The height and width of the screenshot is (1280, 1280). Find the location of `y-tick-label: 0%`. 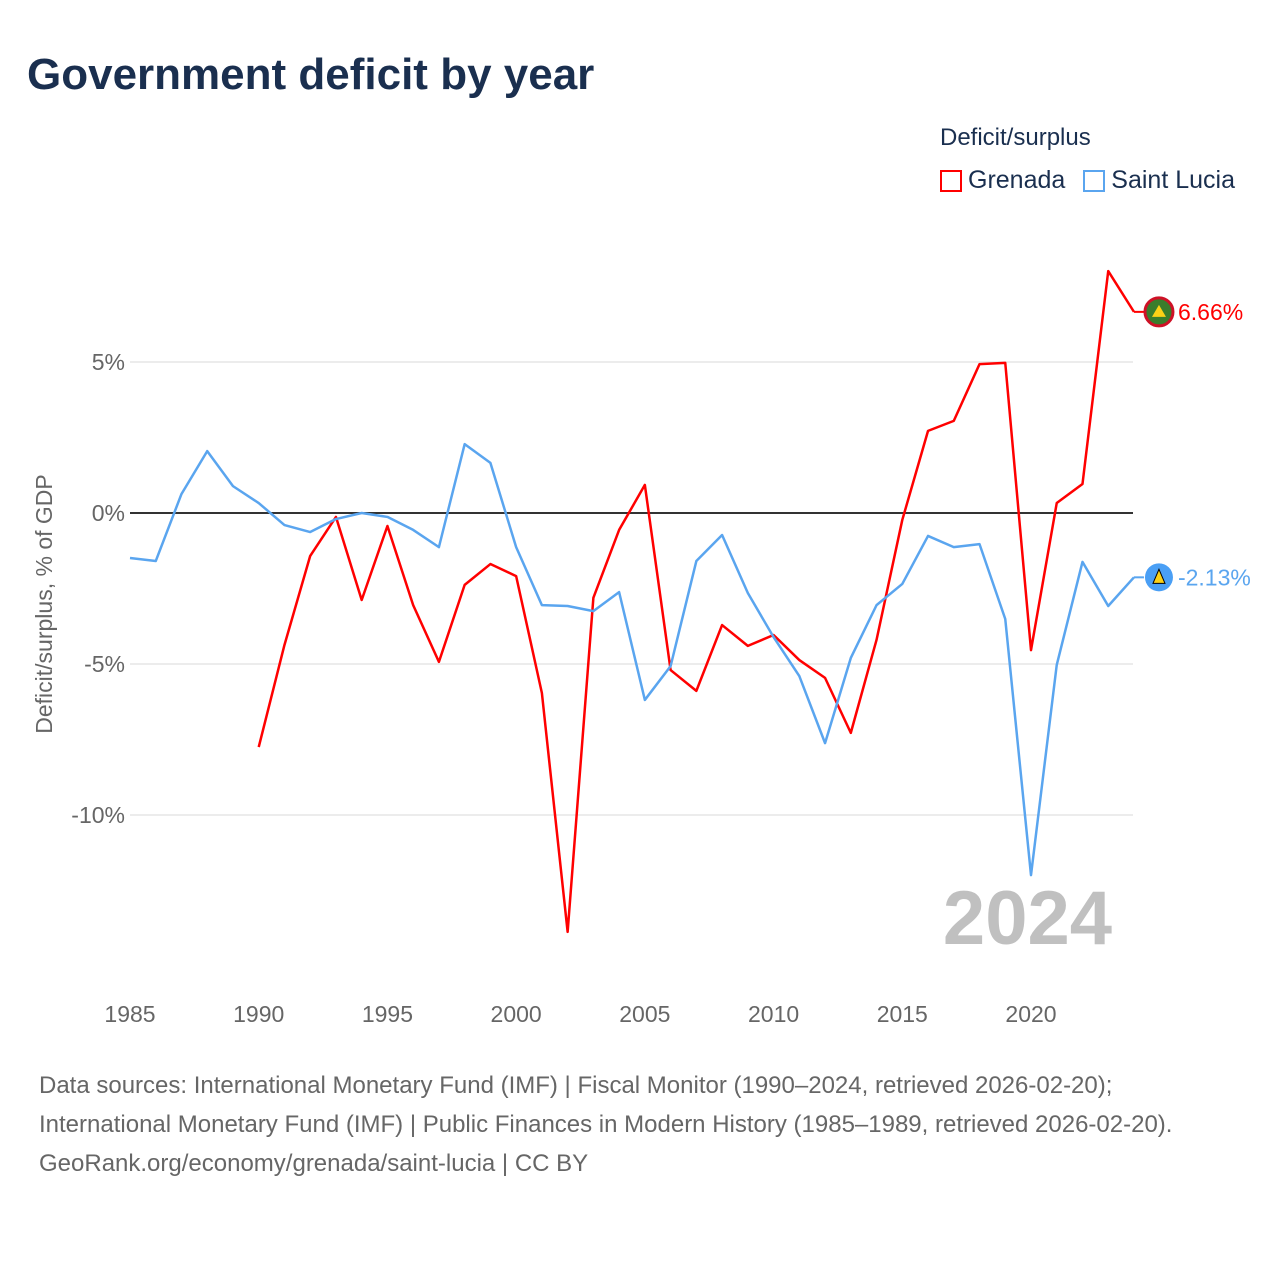

y-tick-label: 0% is located at coordinates (108, 513).